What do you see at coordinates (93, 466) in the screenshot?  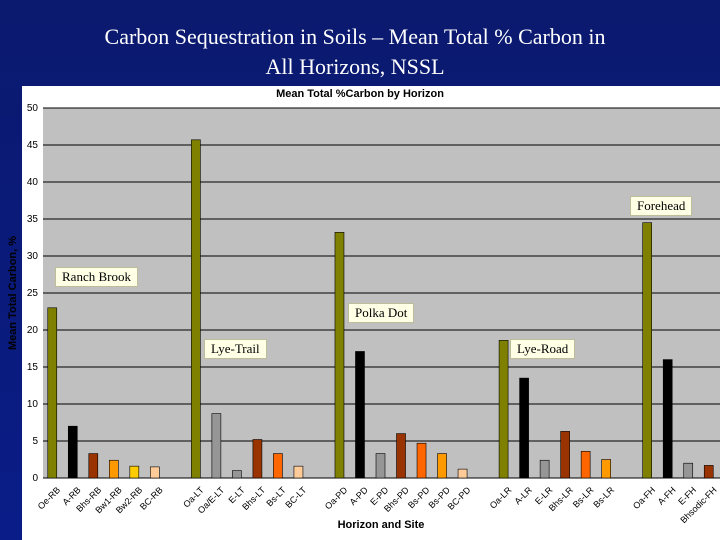 I see `bar-bhs-rb` at bounding box center [93, 466].